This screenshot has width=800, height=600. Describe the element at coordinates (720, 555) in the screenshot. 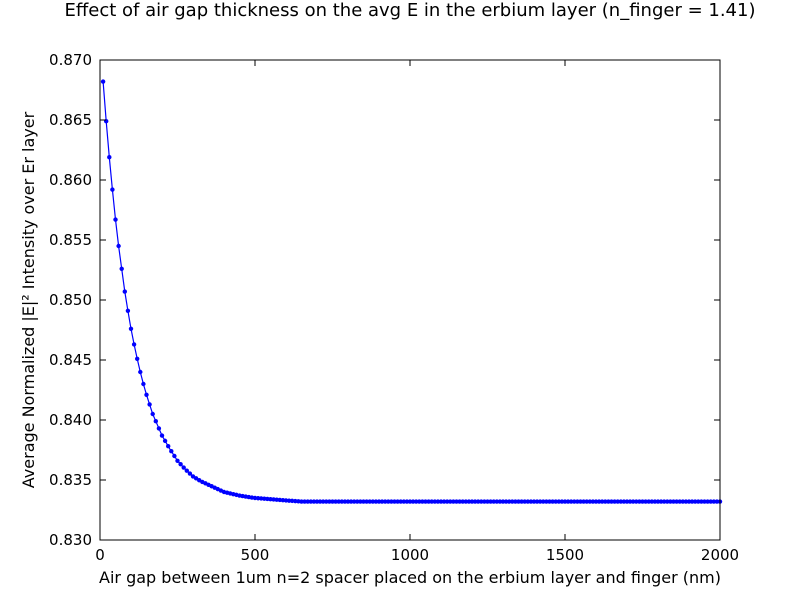

I see `x-tick-label: 2000` at that location.